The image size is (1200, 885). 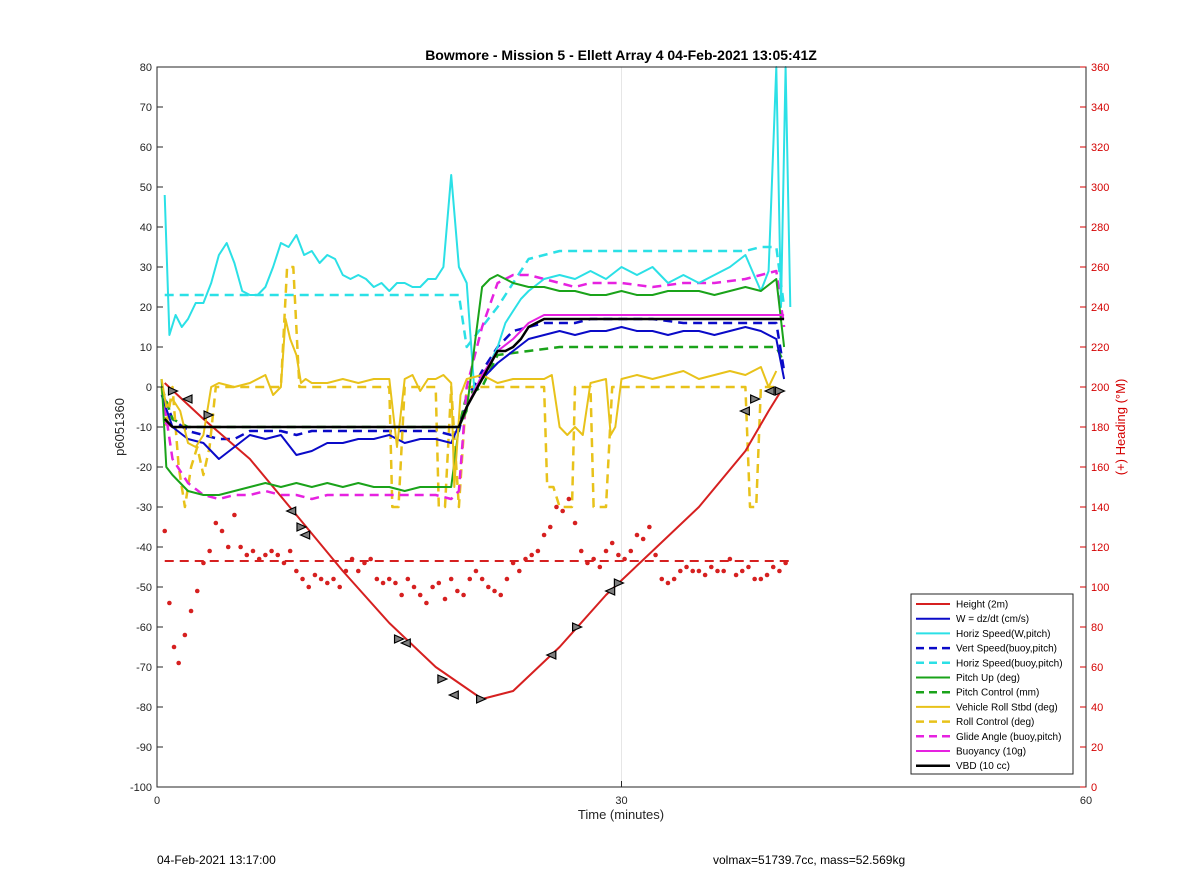 I want to click on legend-label-0: Height (2m), so click(x=982, y=605).